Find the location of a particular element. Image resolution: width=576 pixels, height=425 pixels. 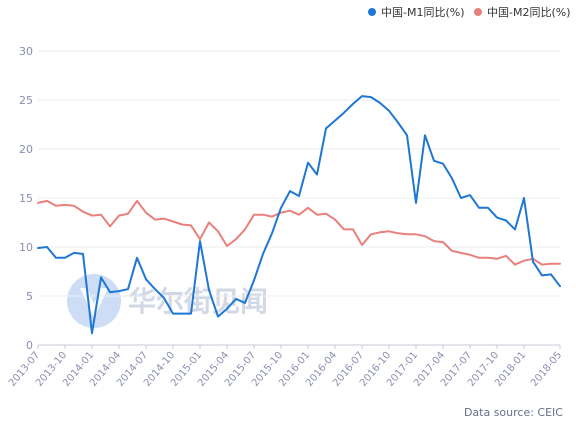

y-axis: 0 5 10 15 20 25 30 is located at coordinates (26, 198).